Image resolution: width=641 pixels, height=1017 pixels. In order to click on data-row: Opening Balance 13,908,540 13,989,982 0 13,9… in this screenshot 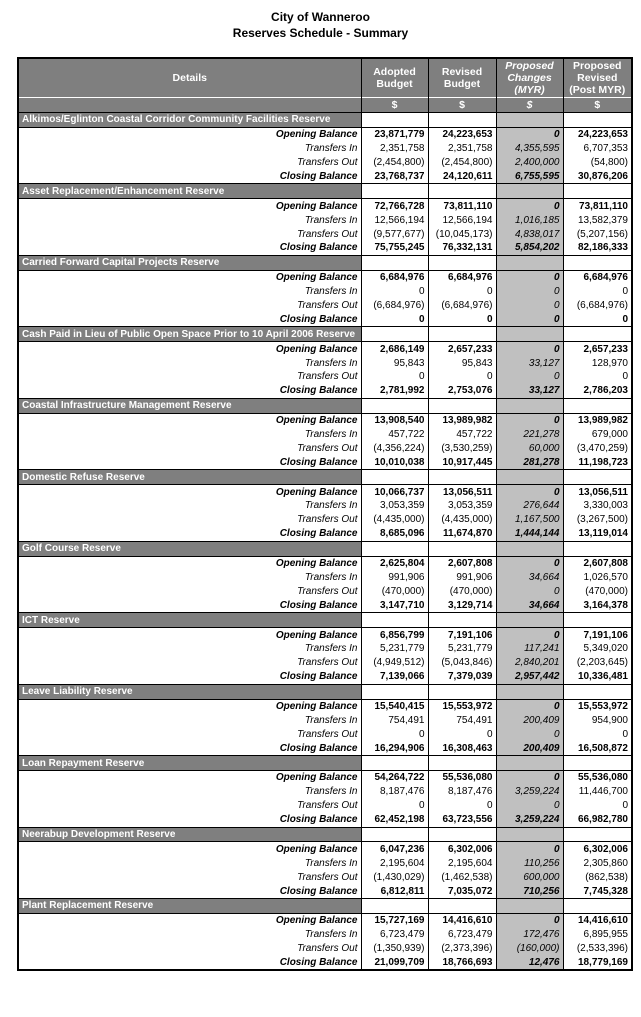, I will do `click(325, 420)`.